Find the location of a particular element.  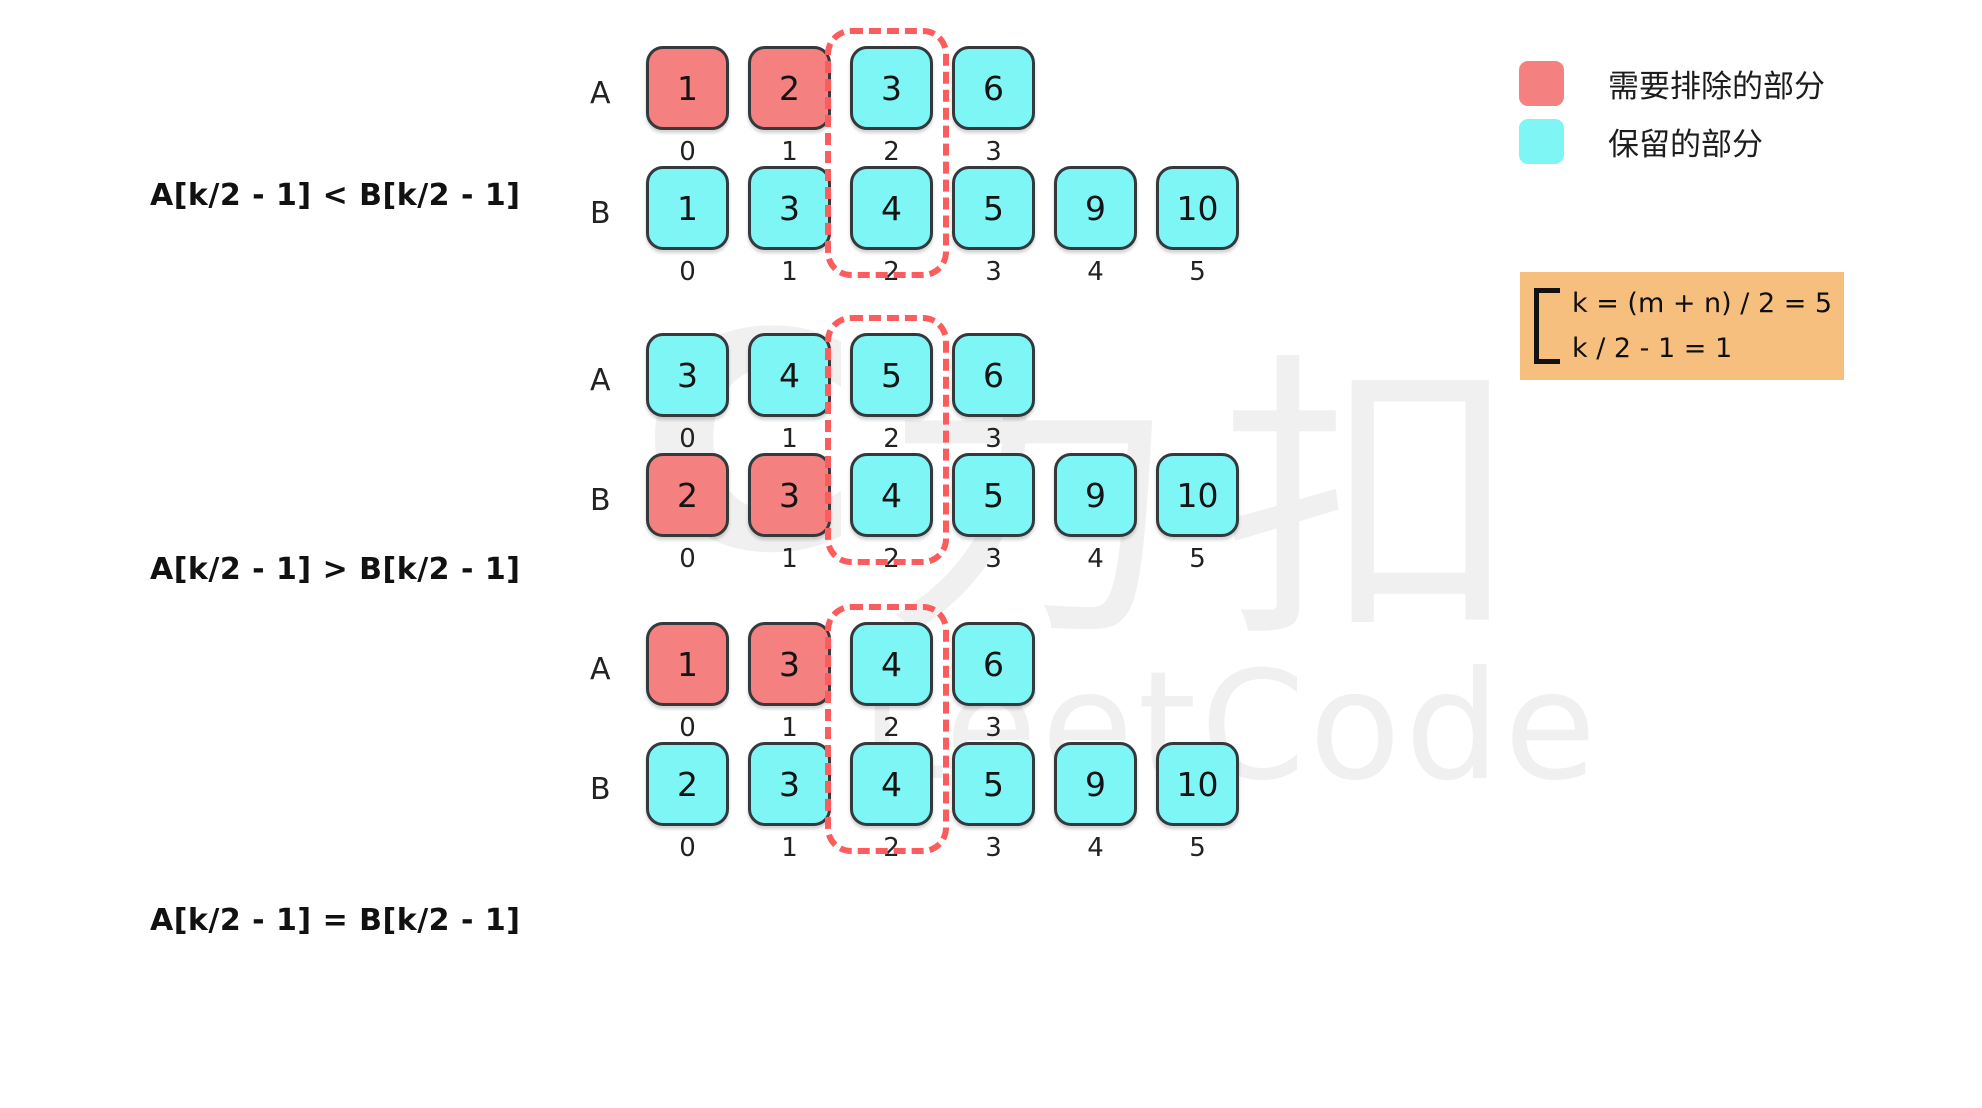

array-index-label: 5 is located at coordinates (1197, 848).